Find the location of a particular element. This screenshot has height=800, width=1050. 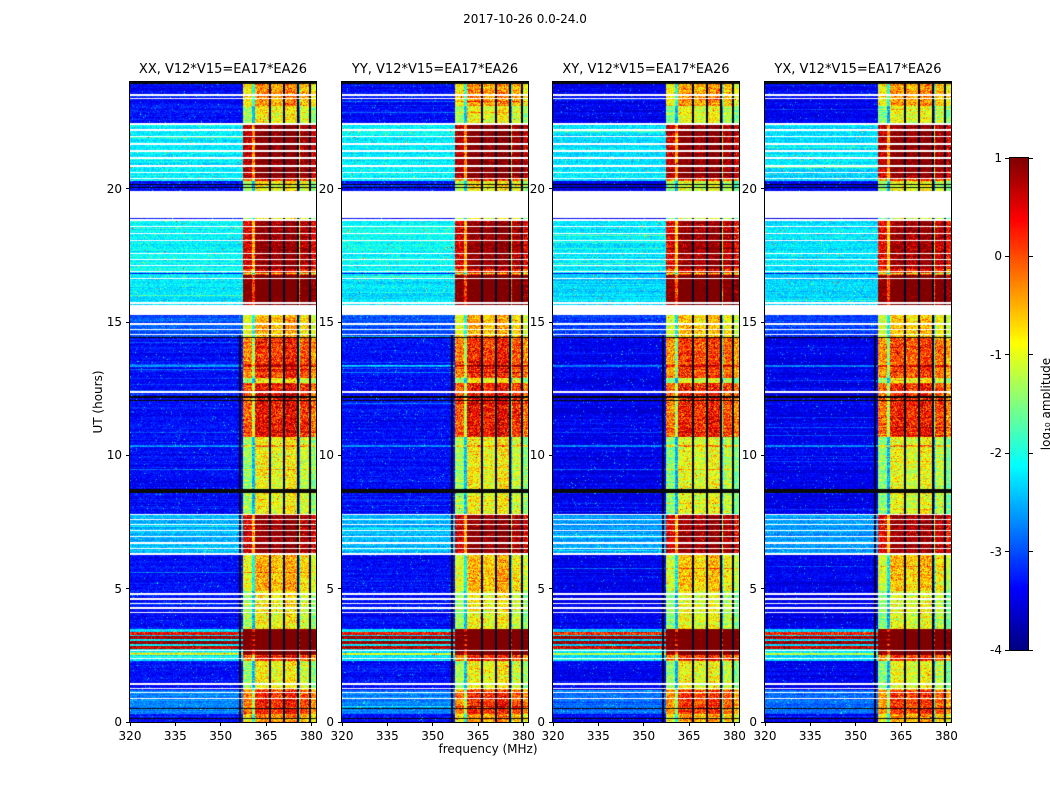

y-axis-label: UT (hours) is located at coordinates (98, 402).